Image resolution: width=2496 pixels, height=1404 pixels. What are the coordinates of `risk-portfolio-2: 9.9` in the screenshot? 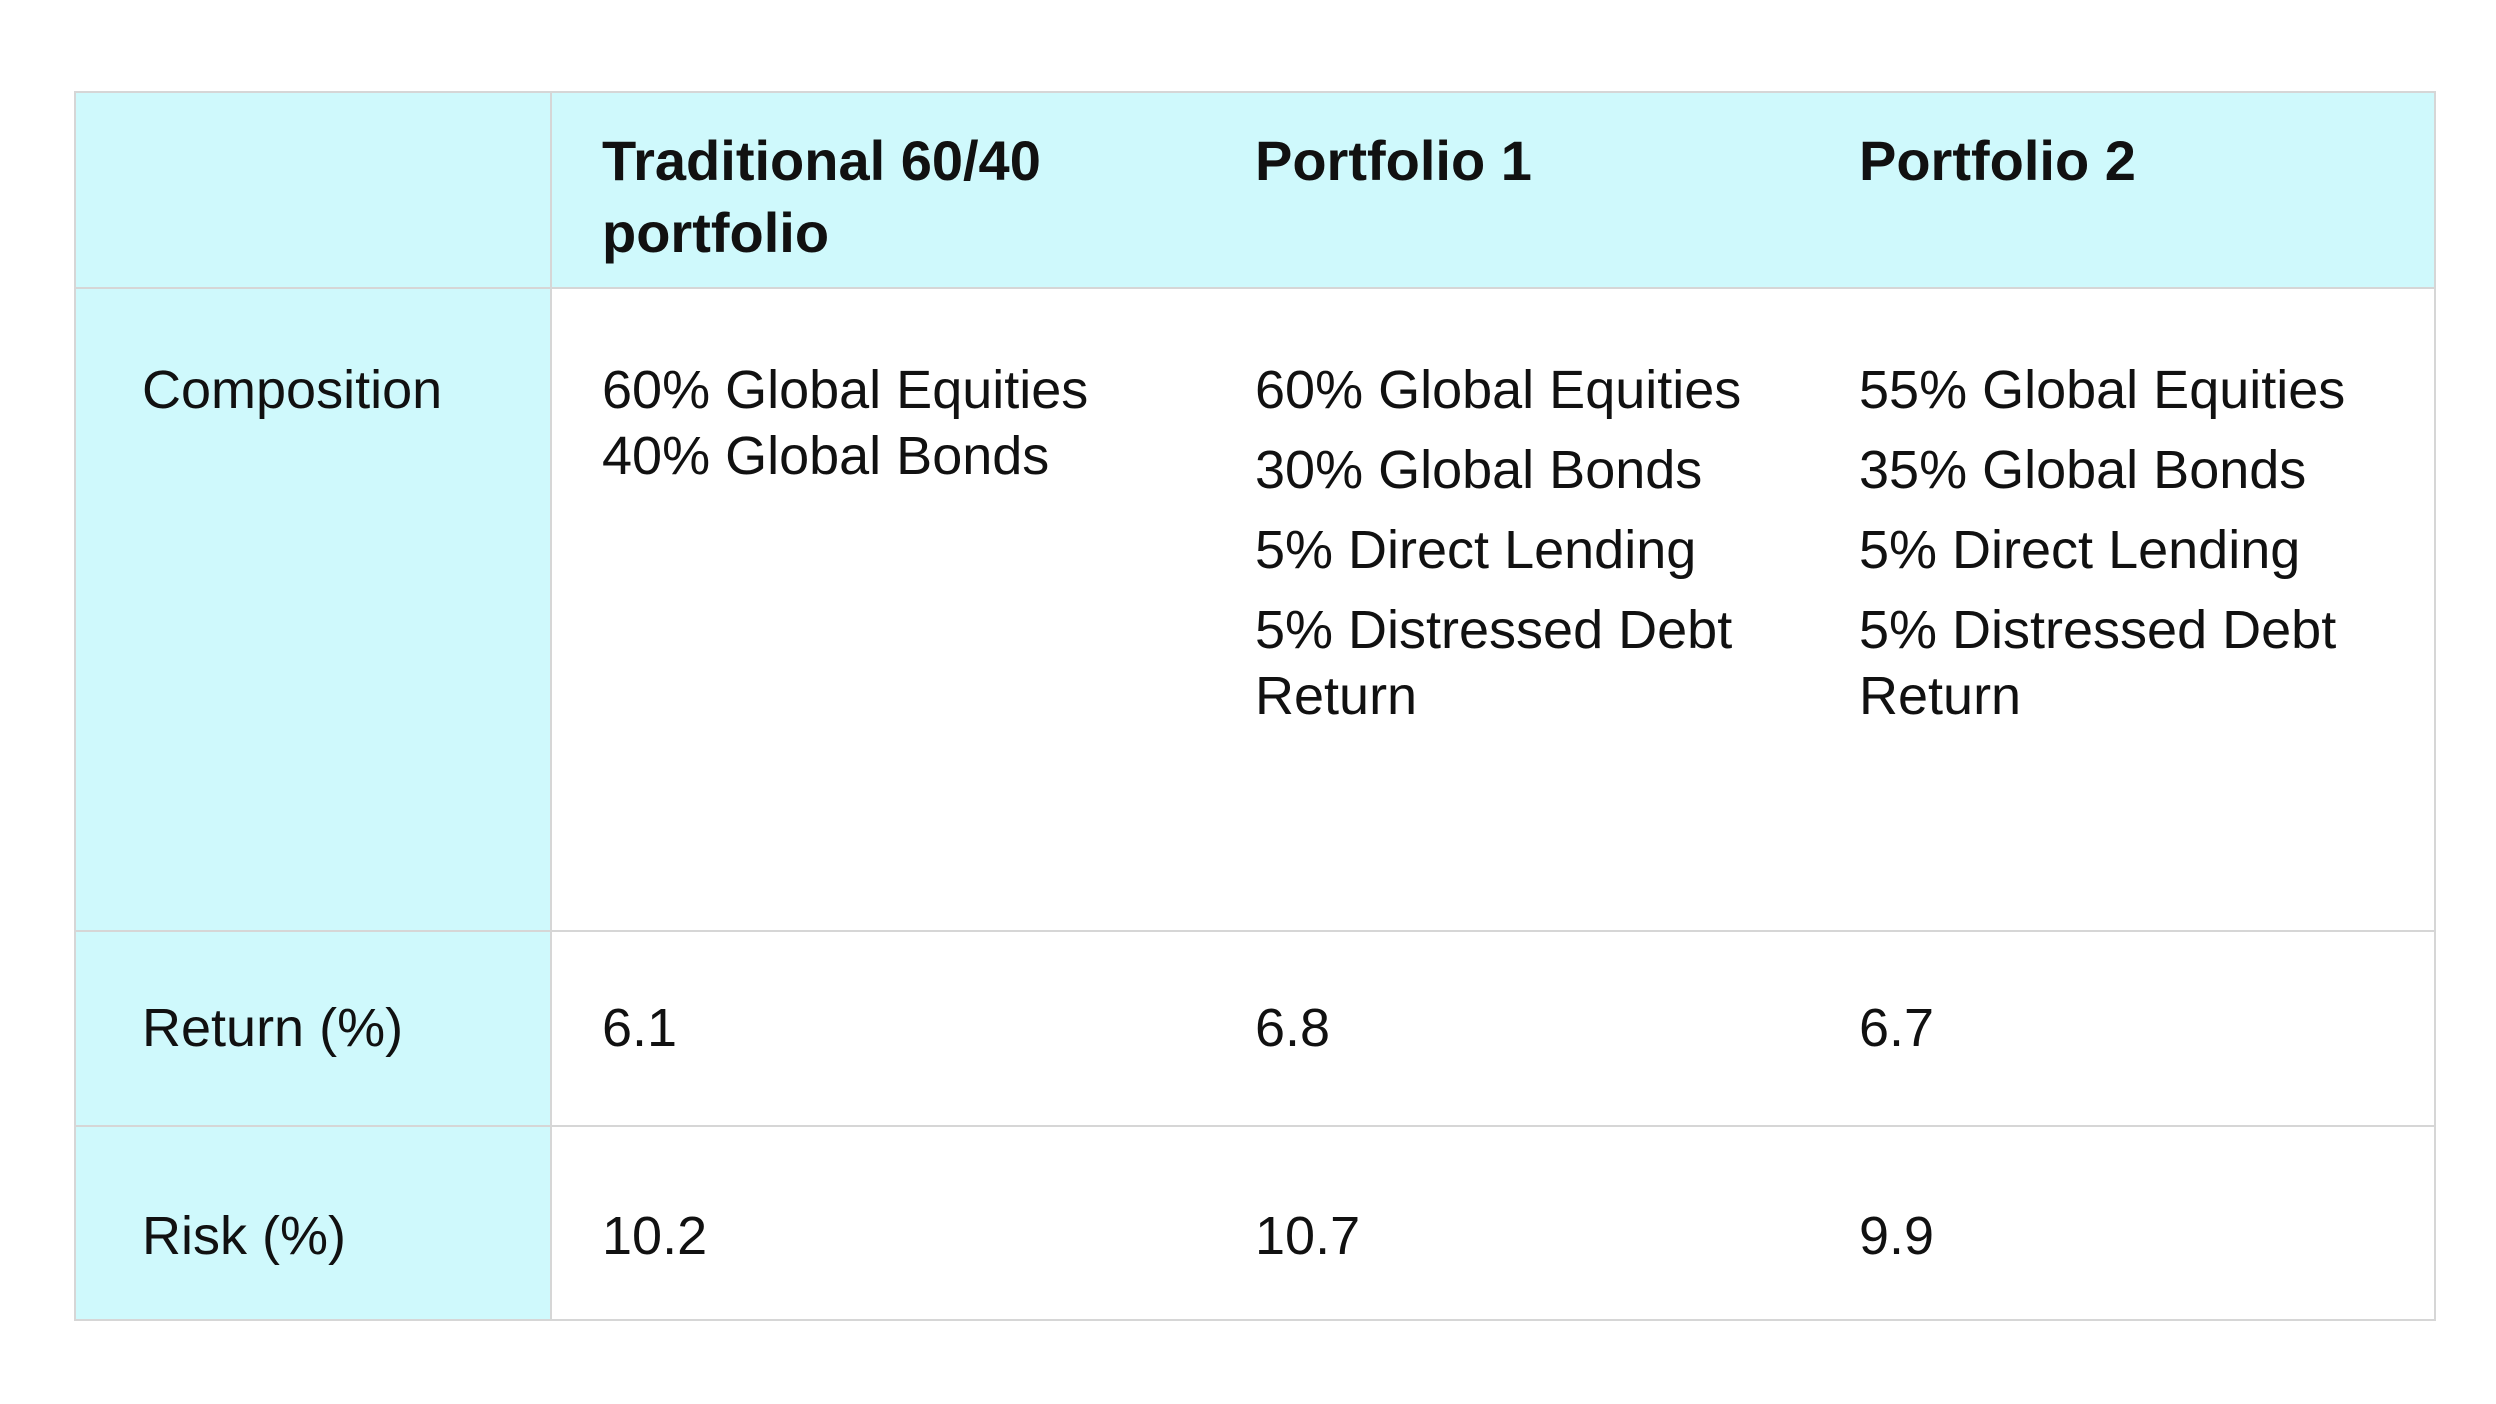 It's located at (1897, 1236).